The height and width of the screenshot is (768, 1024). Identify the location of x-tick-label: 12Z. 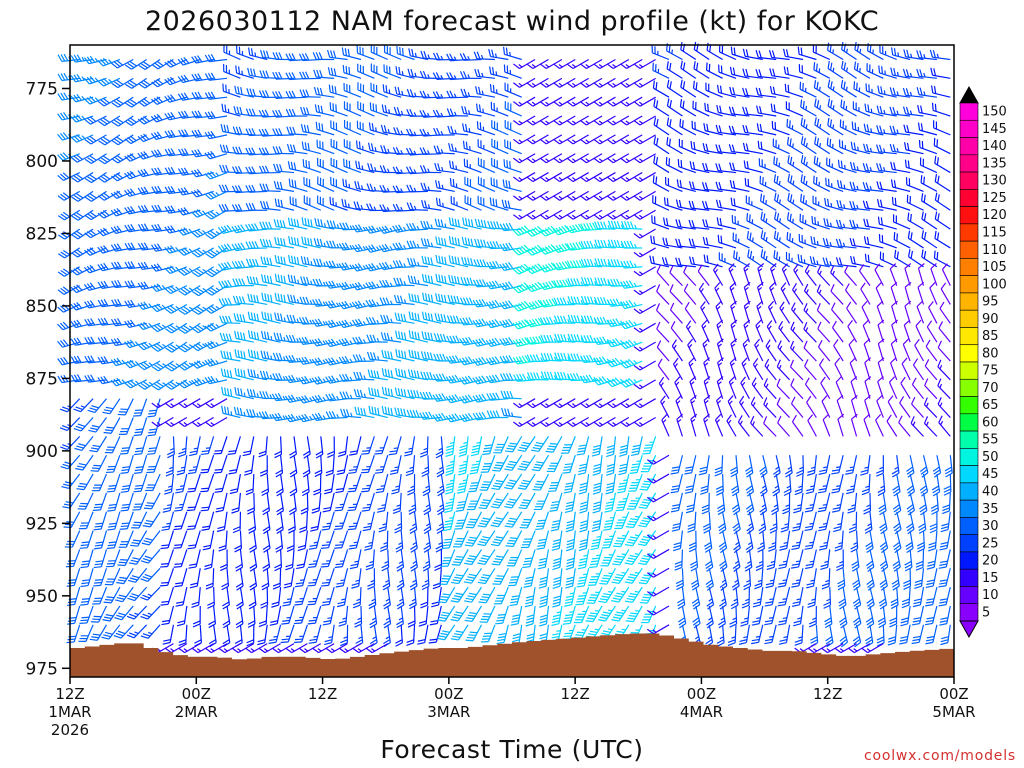
(827, 694).